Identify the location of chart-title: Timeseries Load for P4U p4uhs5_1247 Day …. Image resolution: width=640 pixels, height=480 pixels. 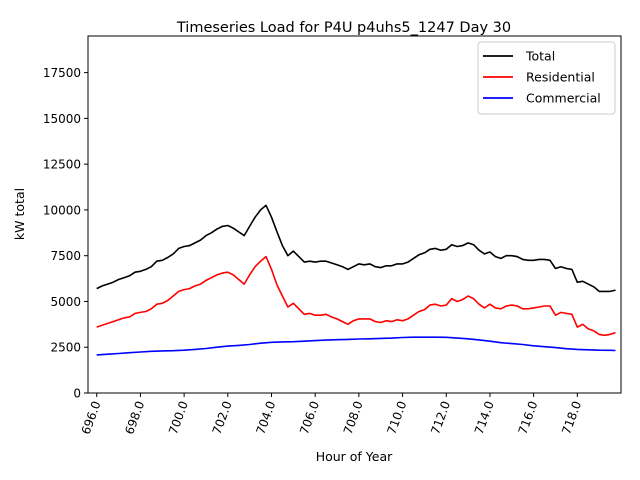
(343, 28).